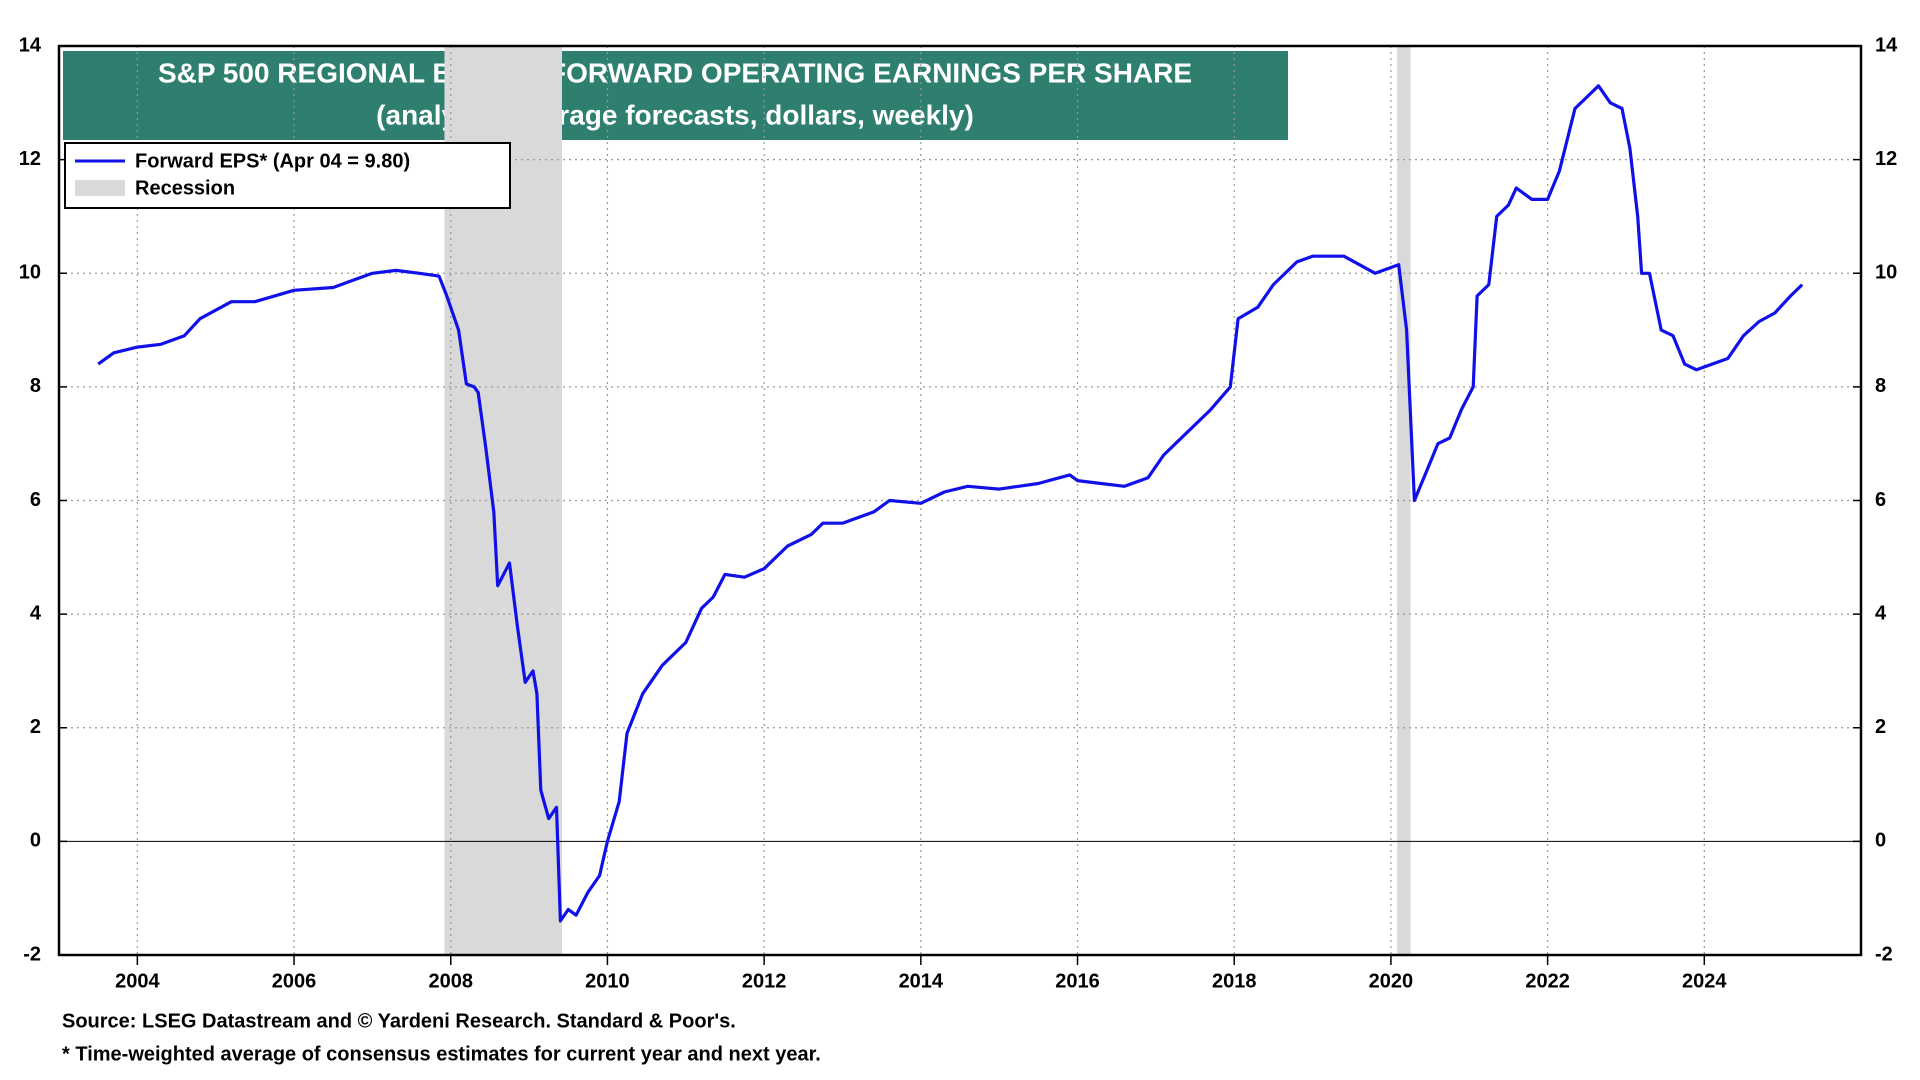  What do you see at coordinates (1884, 954) in the screenshot?
I see `y2-tick-label: -2` at bounding box center [1884, 954].